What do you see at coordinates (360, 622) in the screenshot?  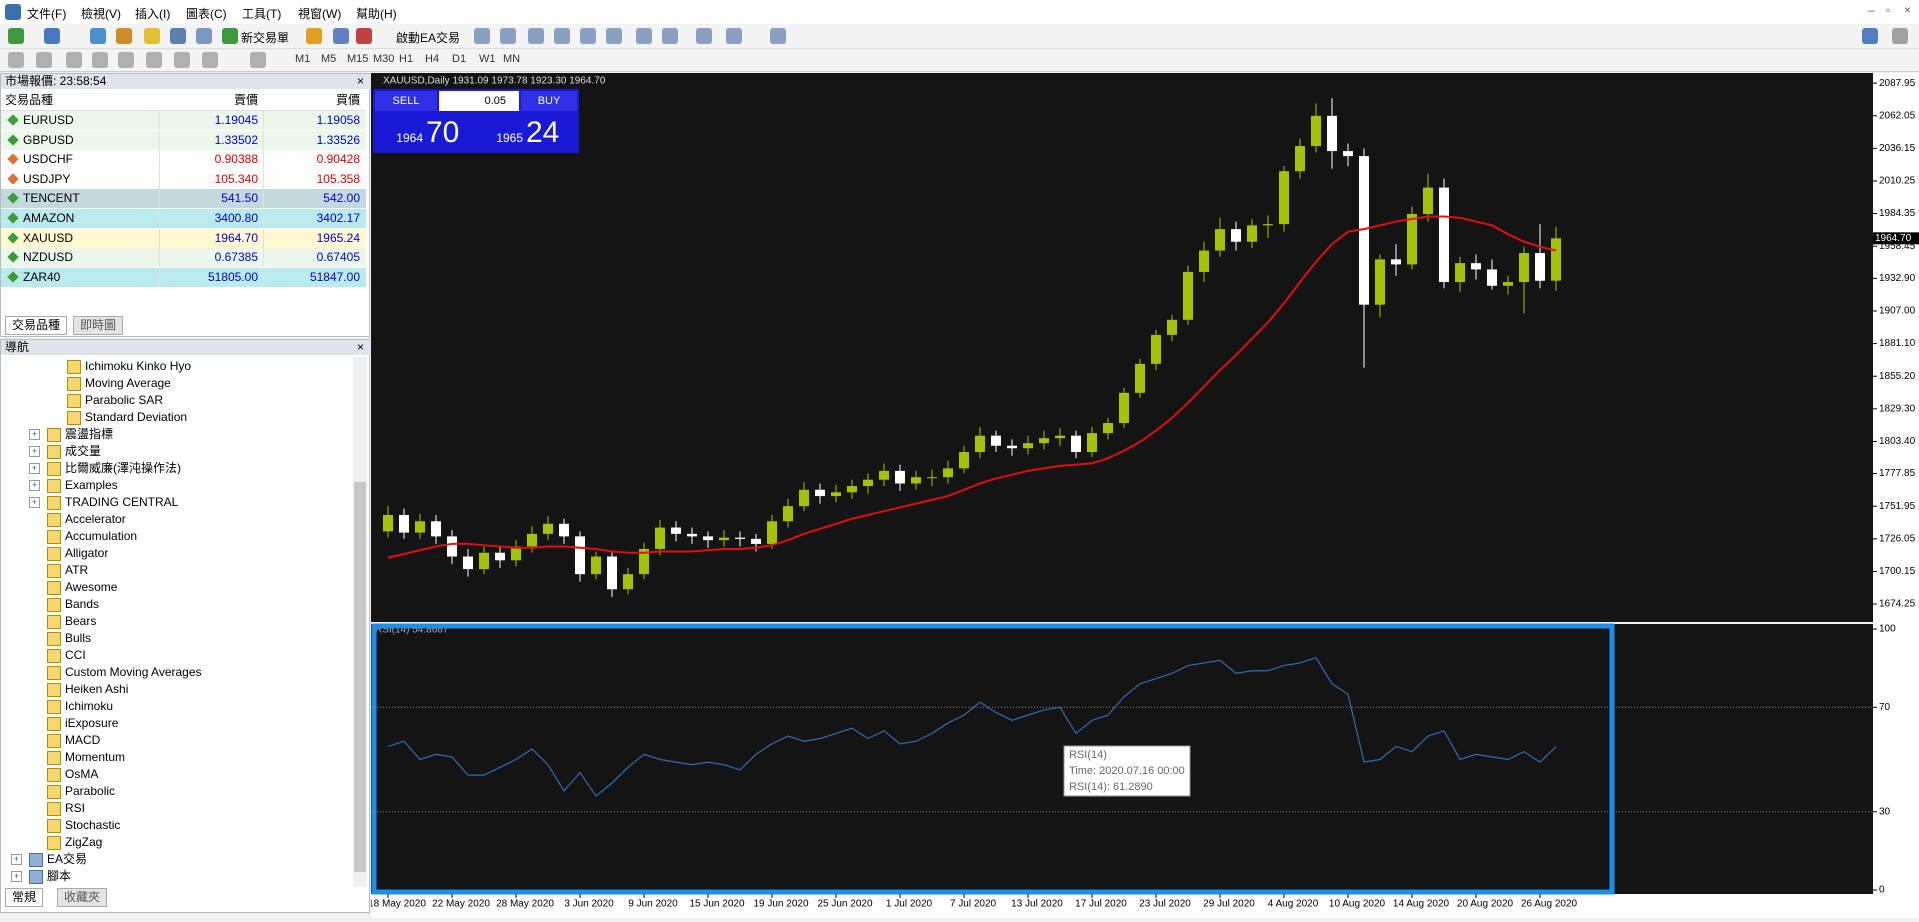 I see `scrollbar` at bounding box center [360, 622].